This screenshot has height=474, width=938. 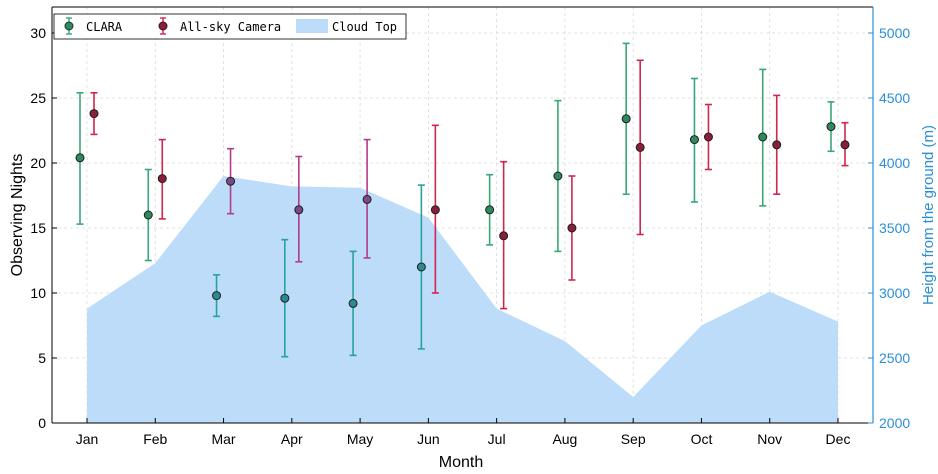 What do you see at coordinates (894, 423) in the screenshot?
I see `y2-tick-label: 2000` at bounding box center [894, 423].